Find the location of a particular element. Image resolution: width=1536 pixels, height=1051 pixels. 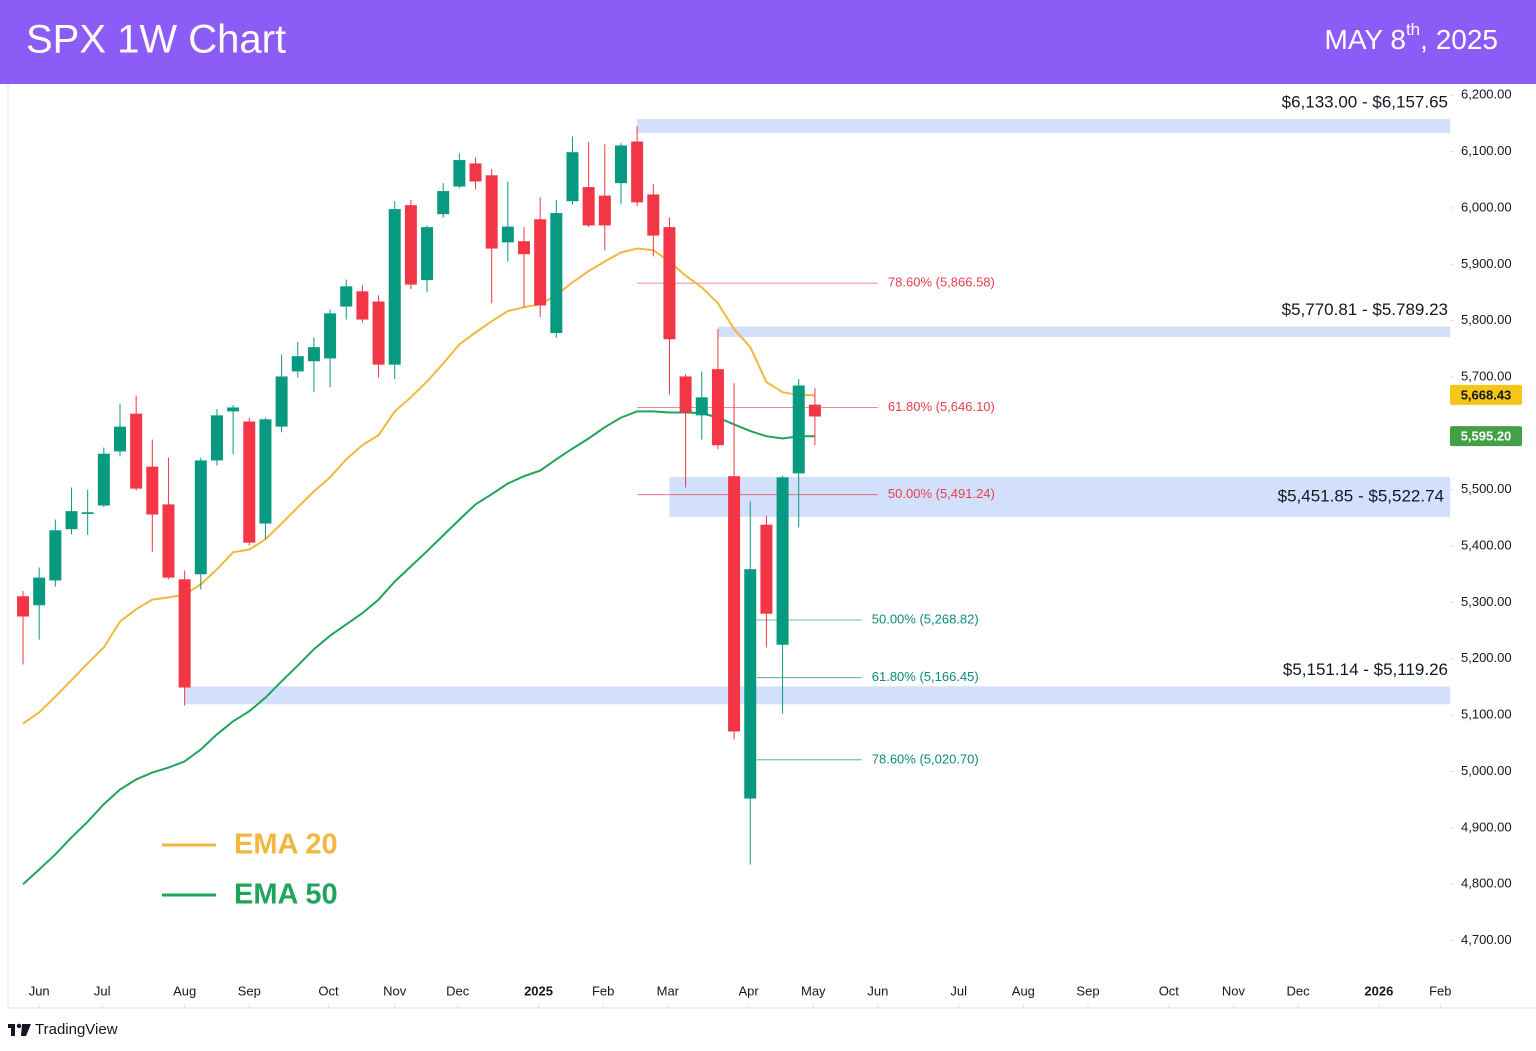

date: MAY 8th, 2025 is located at coordinates (1412, 37).